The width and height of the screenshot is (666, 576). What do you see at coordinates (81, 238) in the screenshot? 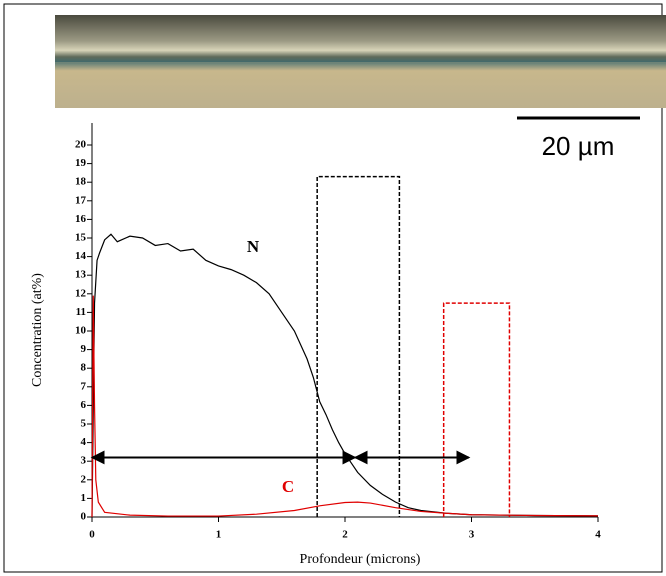
I see `y-tick-label: 15` at bounding box center [81, 238].